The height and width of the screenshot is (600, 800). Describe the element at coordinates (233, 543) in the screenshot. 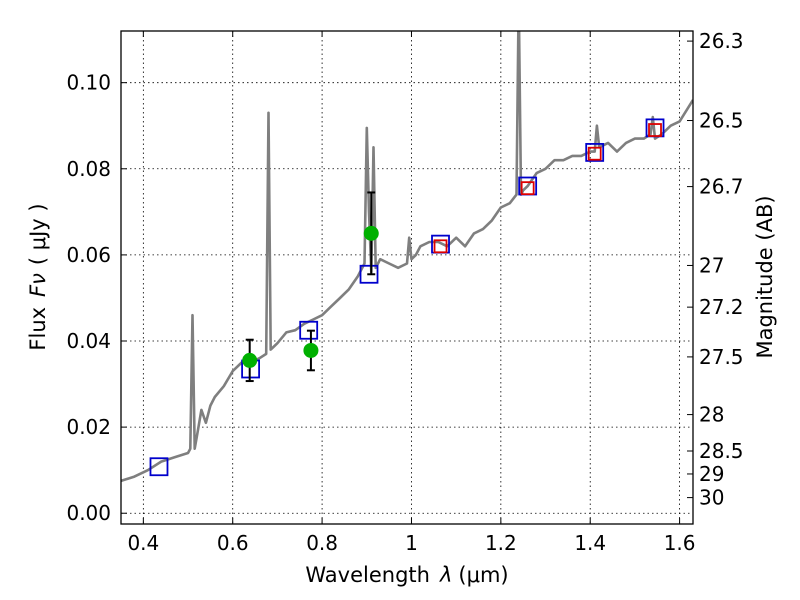

I see `x-tick-label: 0.6` at that location.